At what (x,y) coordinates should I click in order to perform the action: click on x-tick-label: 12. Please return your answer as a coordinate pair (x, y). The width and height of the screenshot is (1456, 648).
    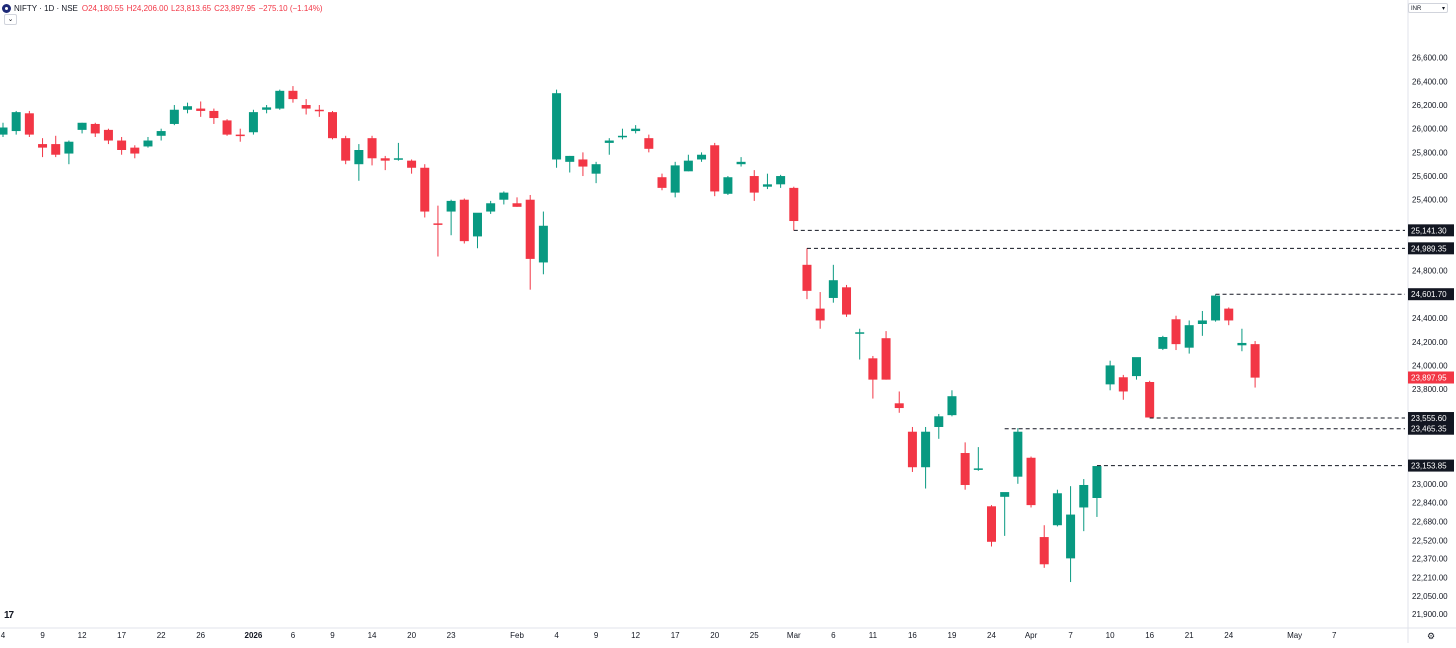
    Looking at the image, I should click on (82, 635).